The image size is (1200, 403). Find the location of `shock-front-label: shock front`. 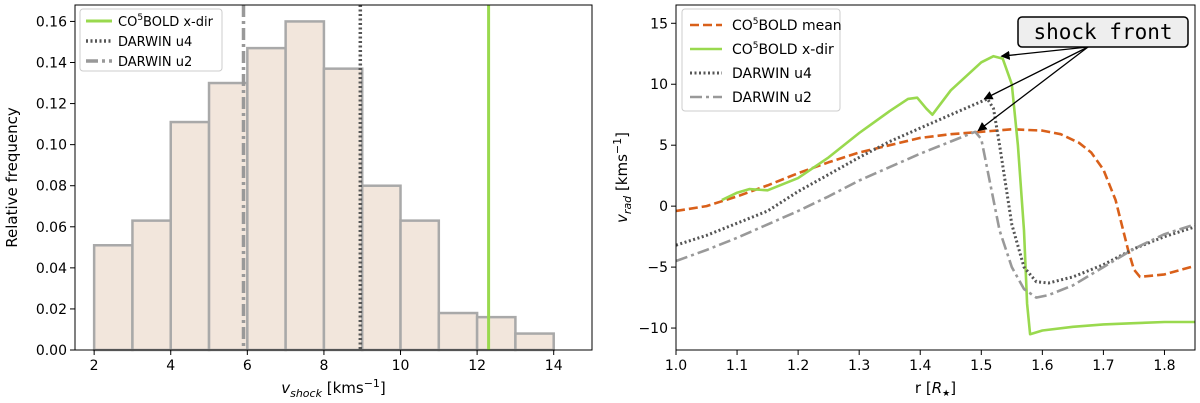

shock-front-label: shock front is located at coordinates (1102, 32).